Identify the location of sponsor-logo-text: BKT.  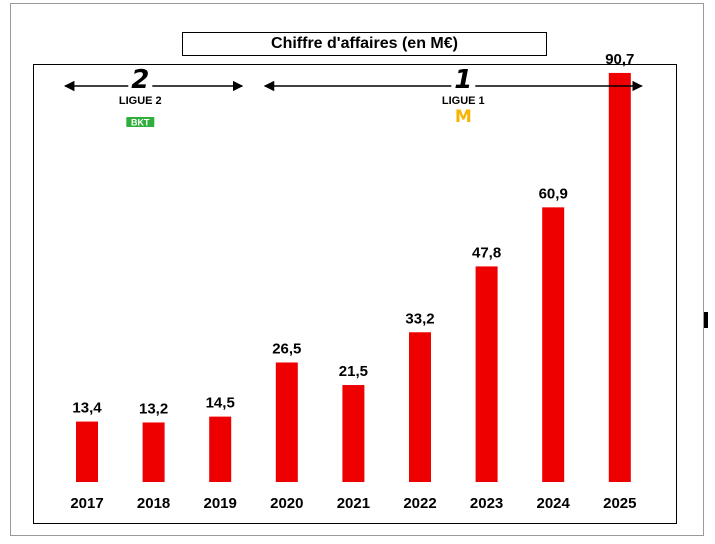
(140, 123).